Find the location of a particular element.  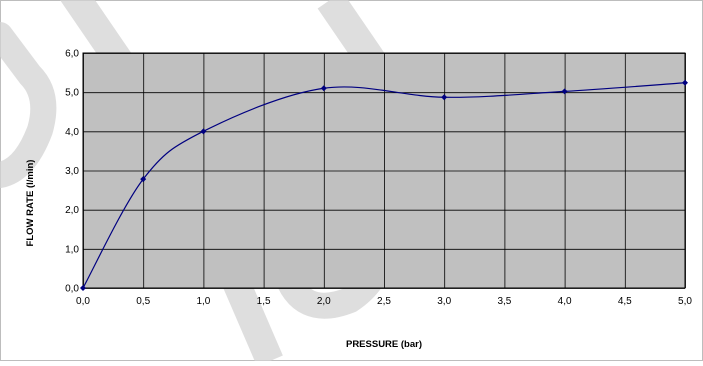

x-tick-label: 1,0 is located at coordinates (203, 301).